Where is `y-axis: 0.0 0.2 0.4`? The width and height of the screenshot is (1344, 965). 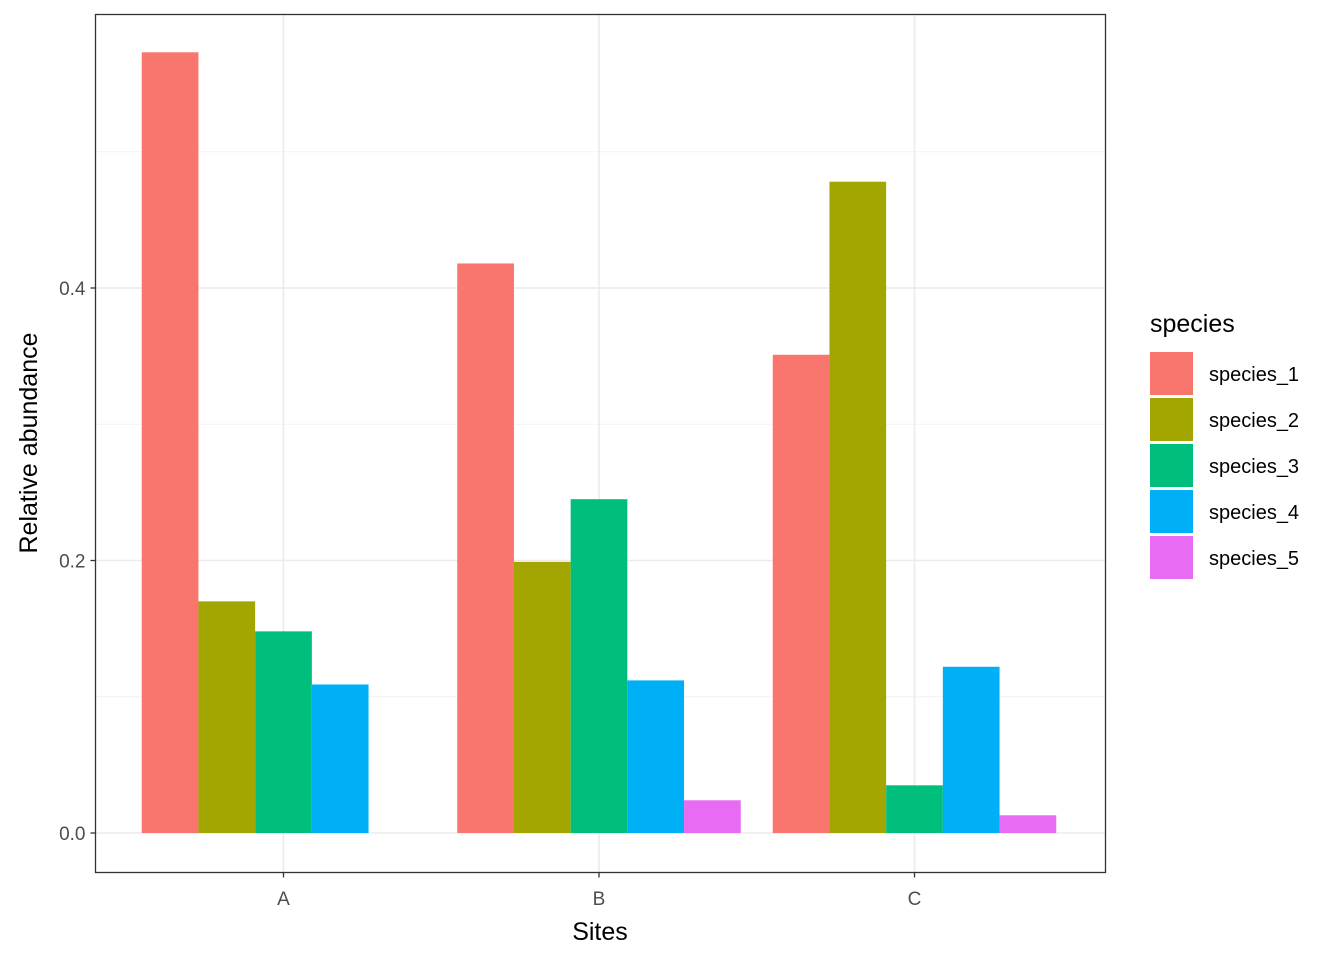 y-axis: 0.0 0.2 0.4 is located at coordinates (77, 562).